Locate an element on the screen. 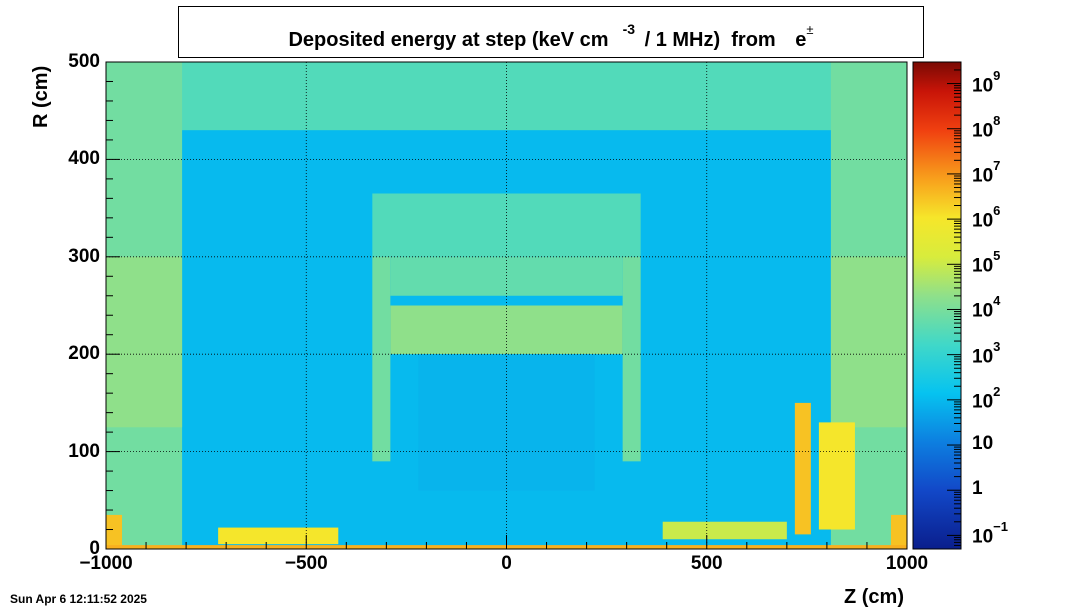 The height and width of the screenshot is (610, 1068). colorbar-tick-label: 10² is located at coordinates (986, 398).